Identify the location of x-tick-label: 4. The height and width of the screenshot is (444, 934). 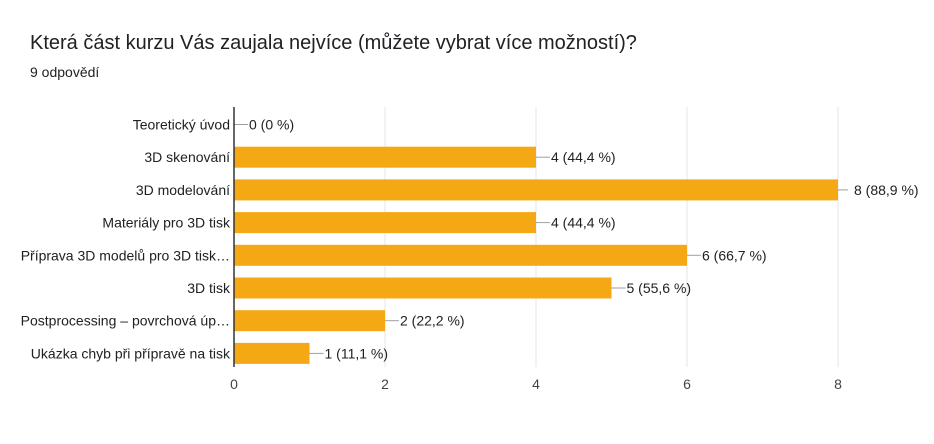
(536, 384).